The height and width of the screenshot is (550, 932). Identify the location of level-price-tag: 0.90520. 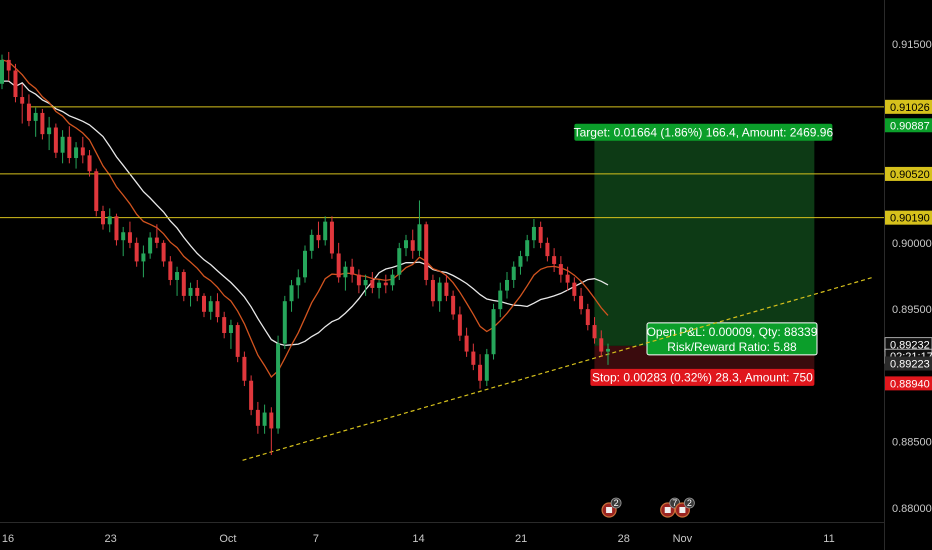
(908, 173).